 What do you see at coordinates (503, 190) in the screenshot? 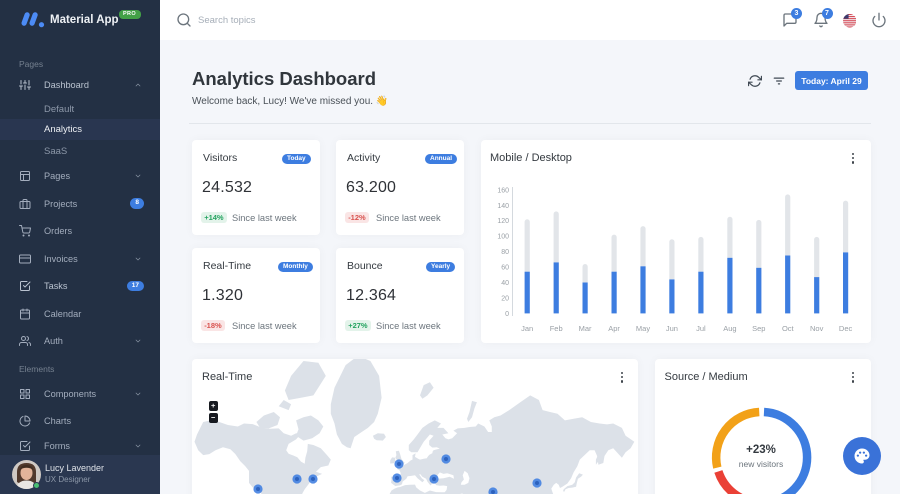
I see `svg-text: 160` at bounding box center [503, 190].